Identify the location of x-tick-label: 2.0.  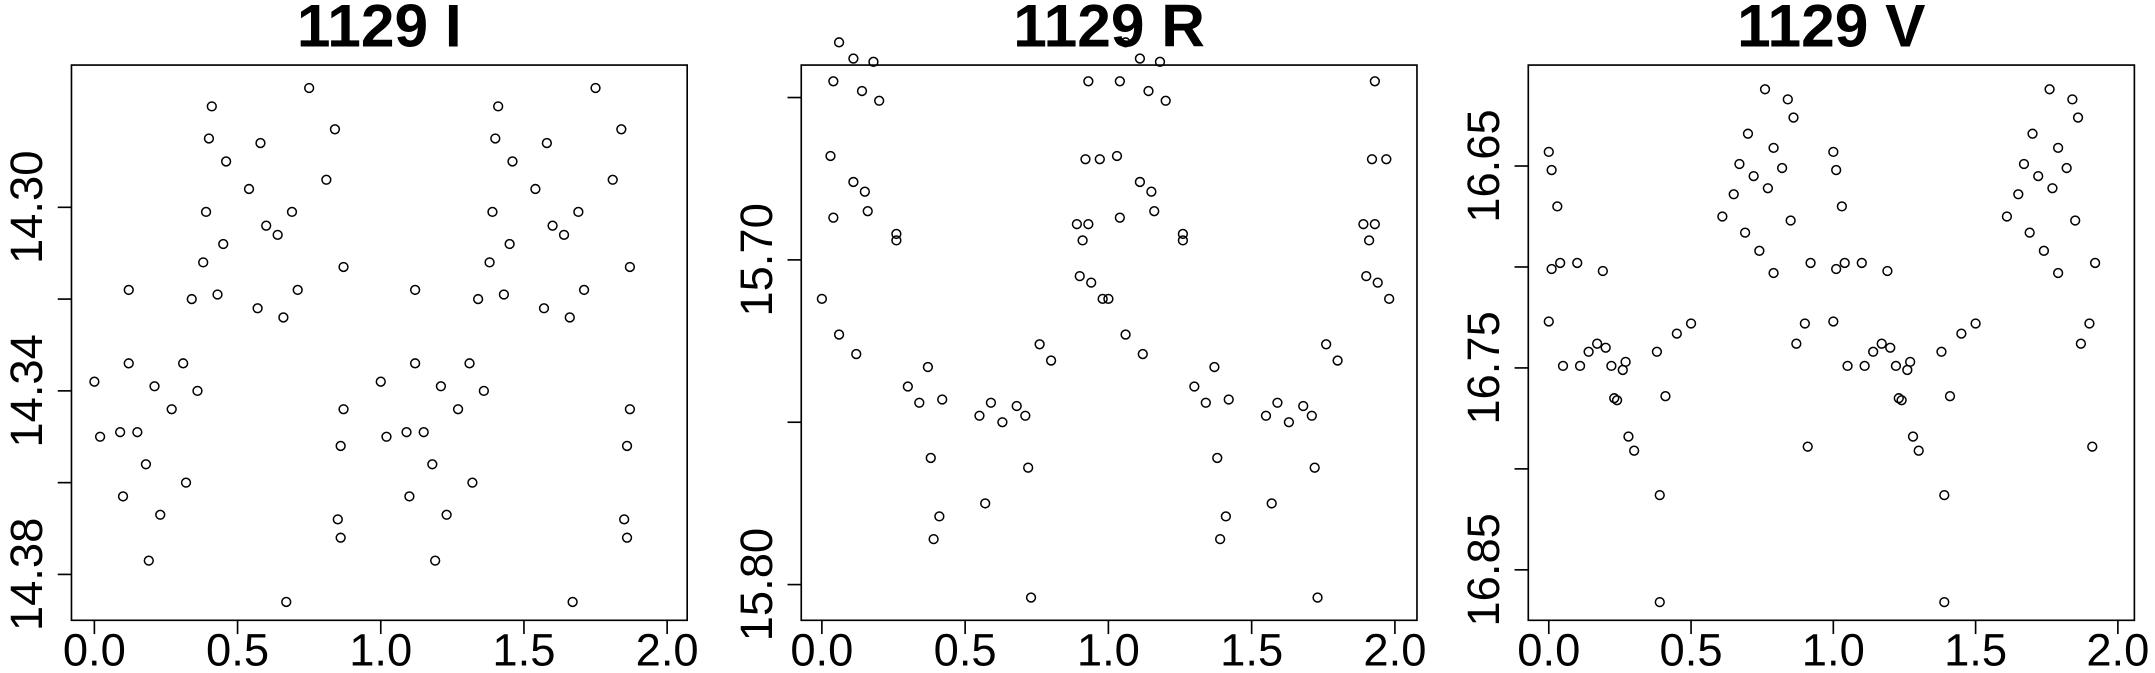
(1394, 648).